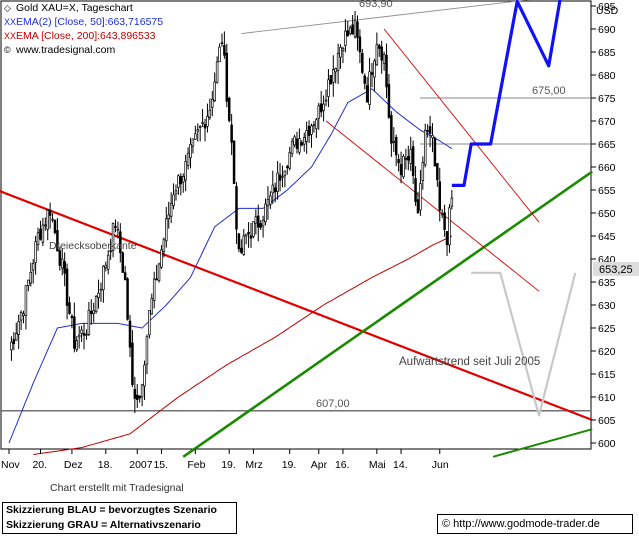  Describe the element at coordinates (542, 443) in the screenshot. I see `trendline-uptrend-lower` at that location.